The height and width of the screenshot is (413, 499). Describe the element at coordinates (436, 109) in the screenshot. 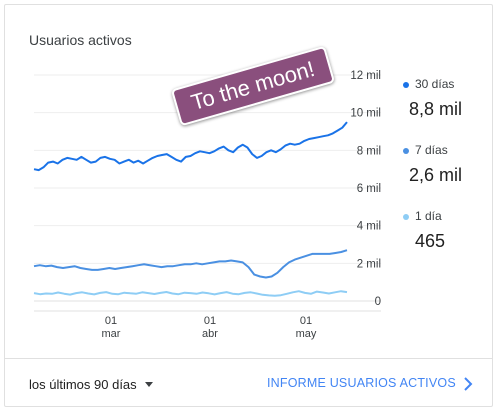

I see `legend-value-30-days: 8,8 mil` at that location.